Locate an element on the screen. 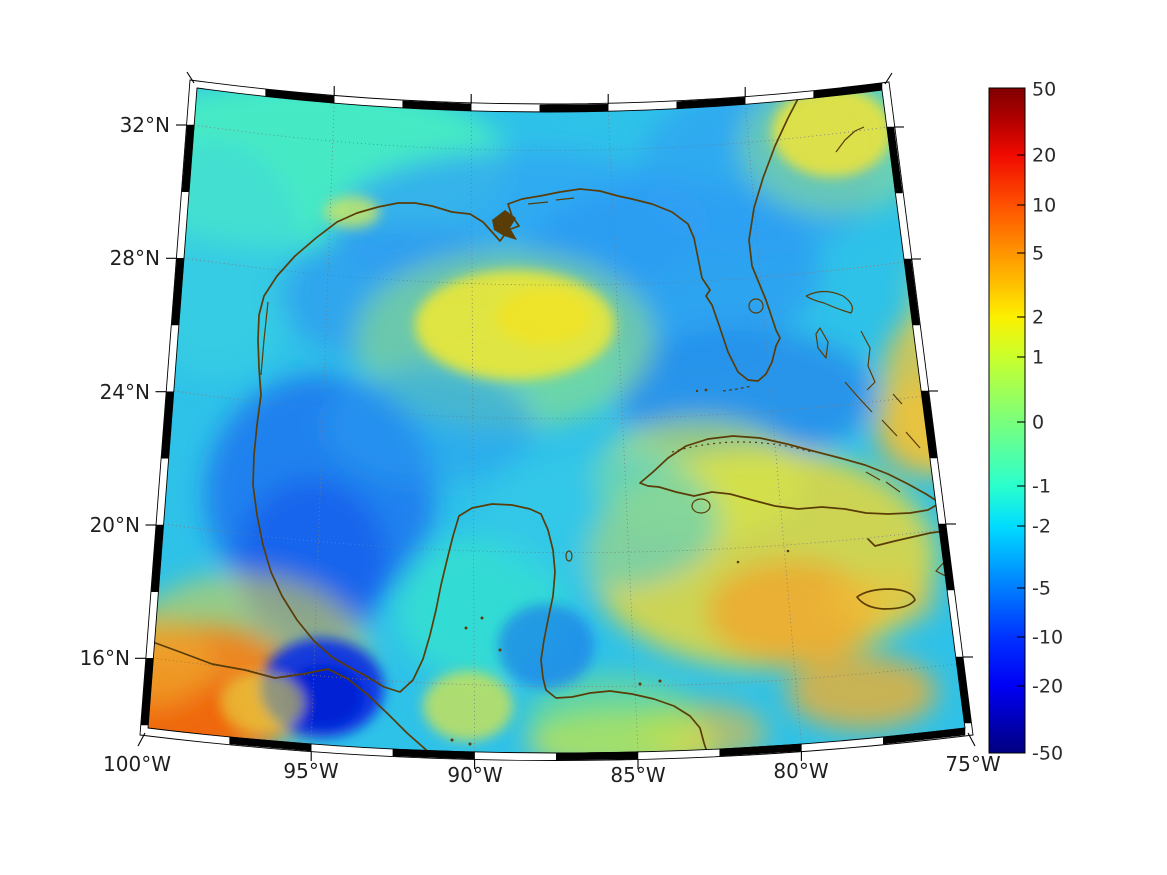 Image resolution: width=1167 pixels, height=875 pixels. lon-axis: 100°W 95°W 90°W 85°W 80°W 75°W is located at coordinates (552, 769).